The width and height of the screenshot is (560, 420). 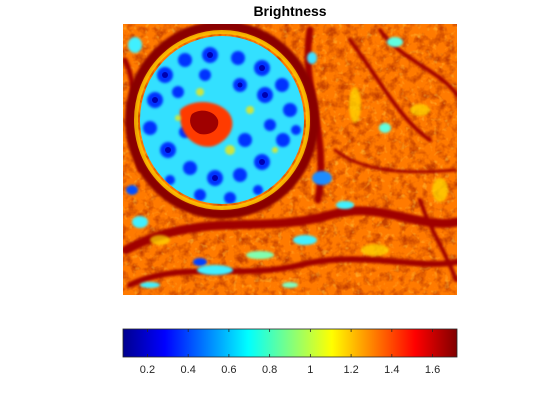 I want to click on colorbar-gradient, so click(x=290, y=343).